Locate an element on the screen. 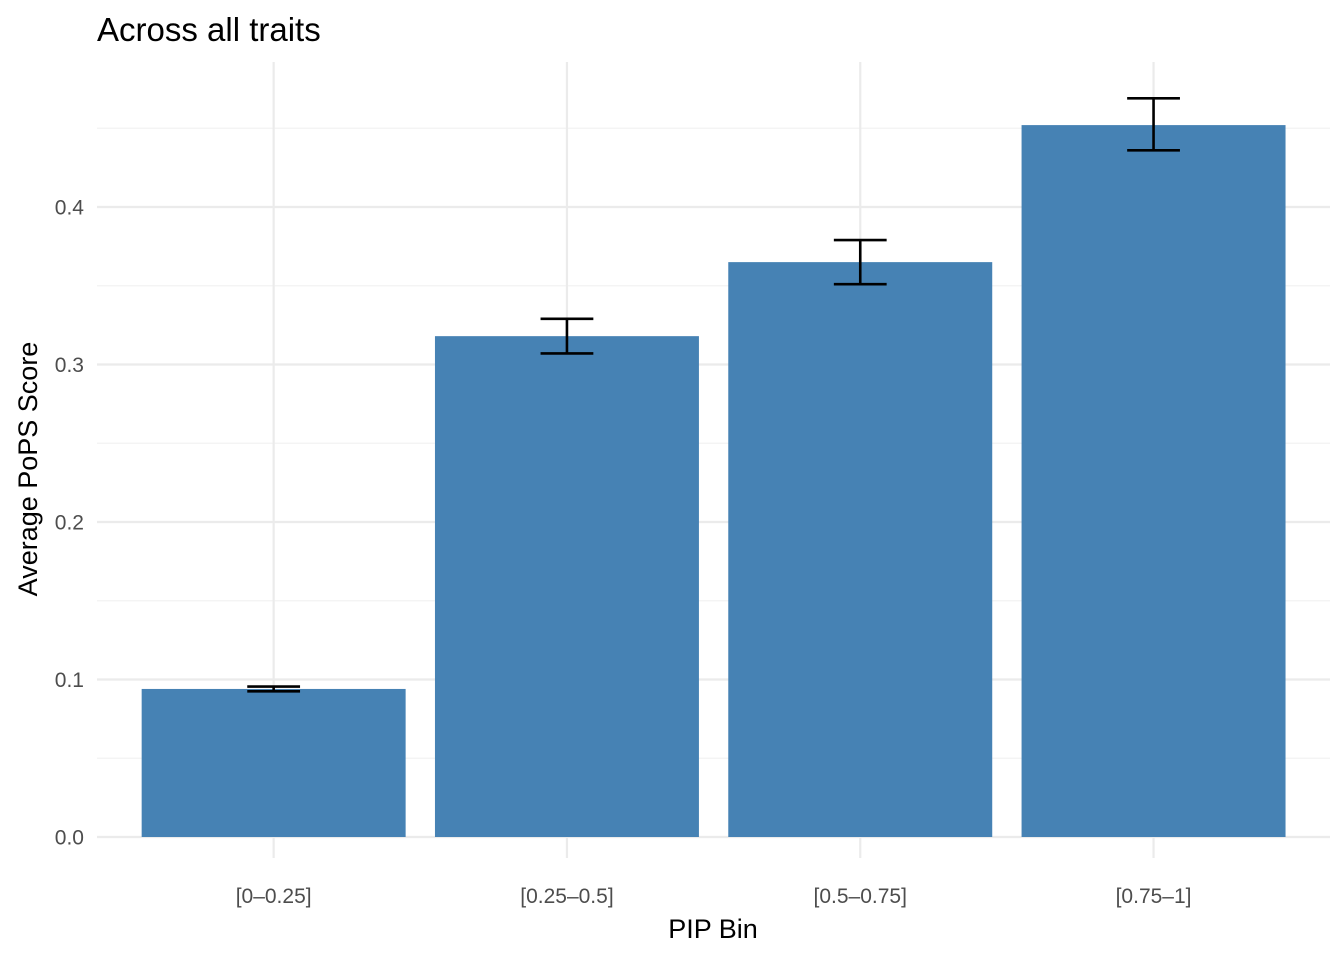  x-tick-label: [0.5–0.75] is located at coordinates (860, 896).